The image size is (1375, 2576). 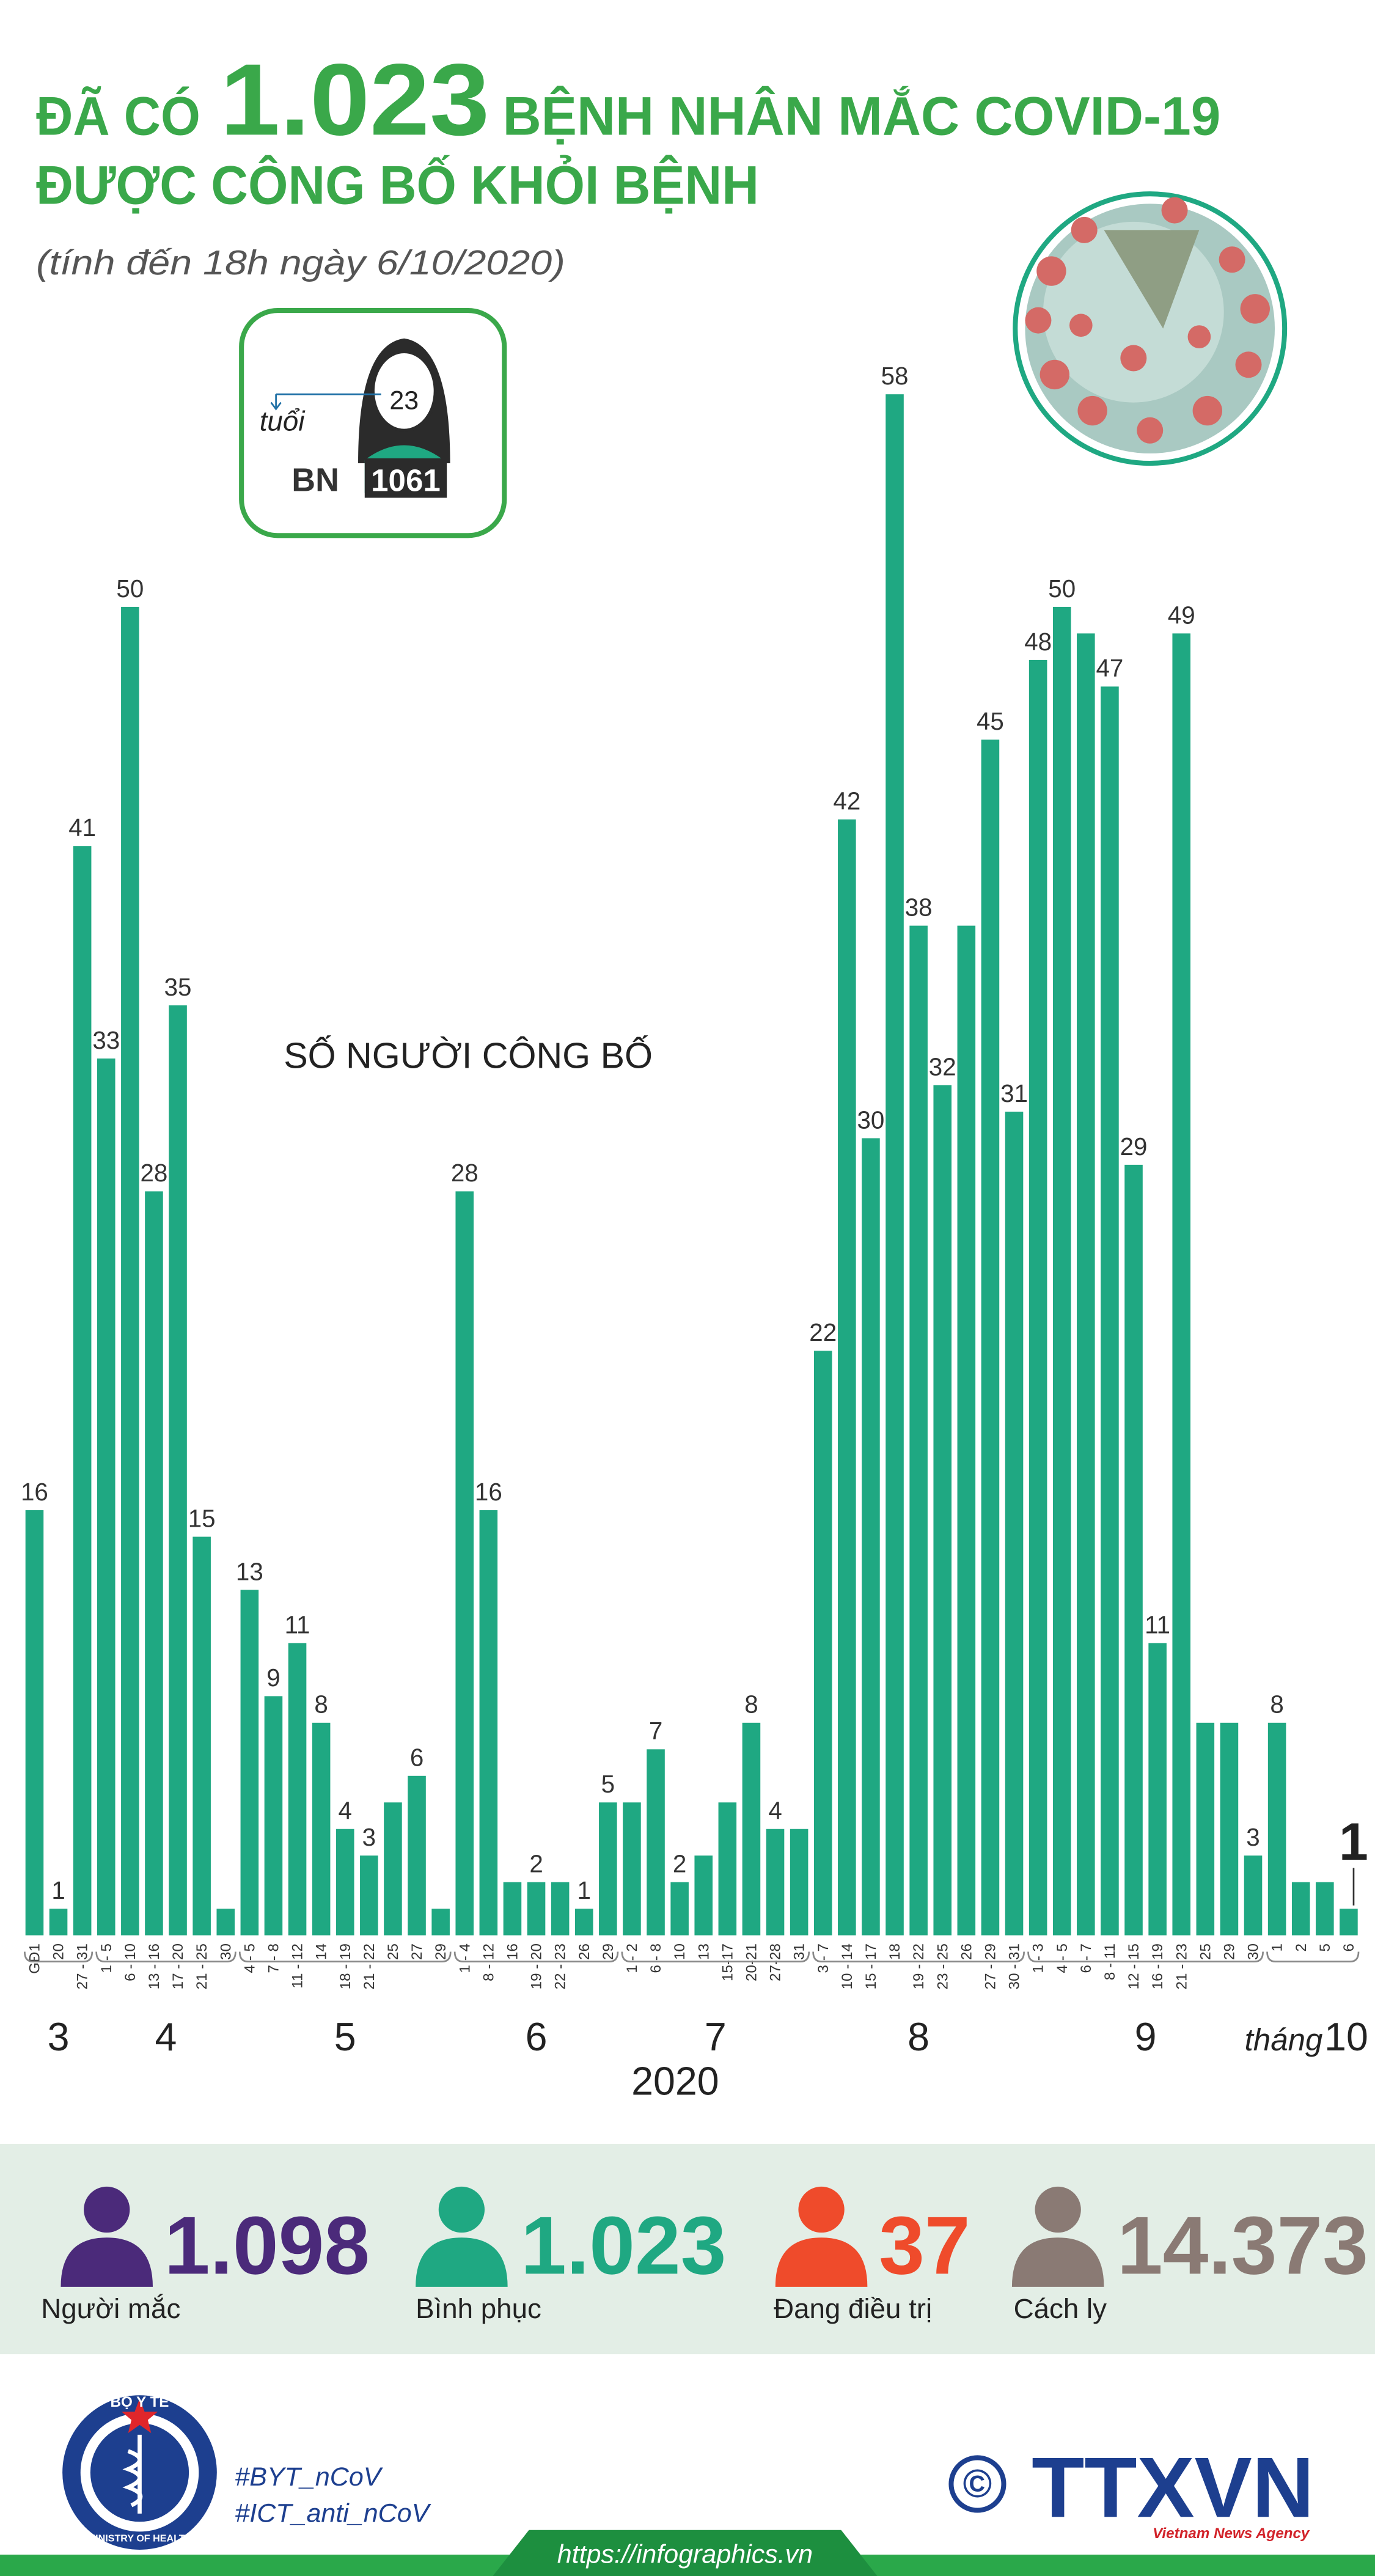 What do you see at coordinates (202, 1518) in the screenshot?
I see `value-label: 15` at bounding box center [202, 1518].